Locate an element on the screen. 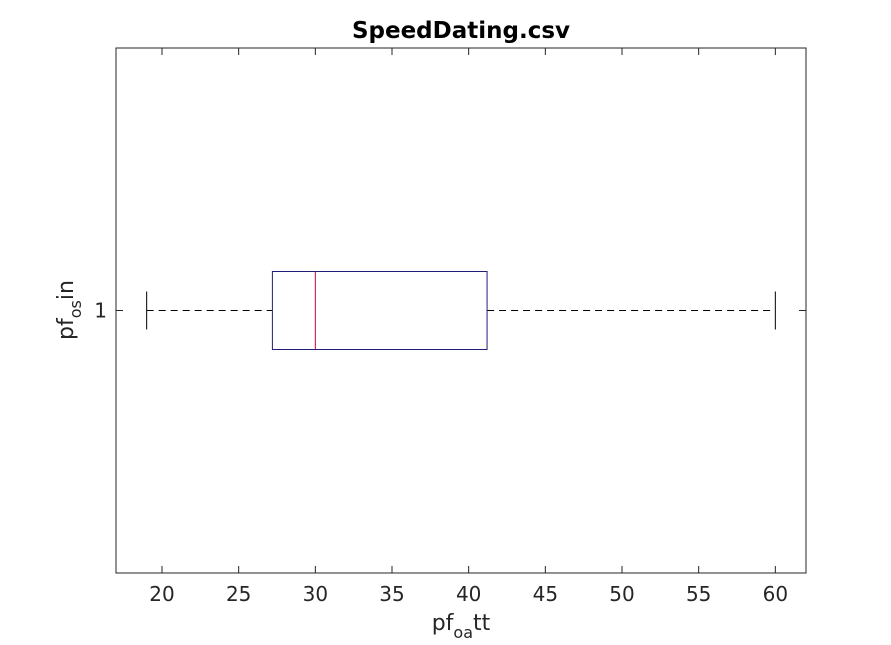 The width and height of the screenshot is (891, 645). x-tick-label: 45 is located at coordinates (545, 594).